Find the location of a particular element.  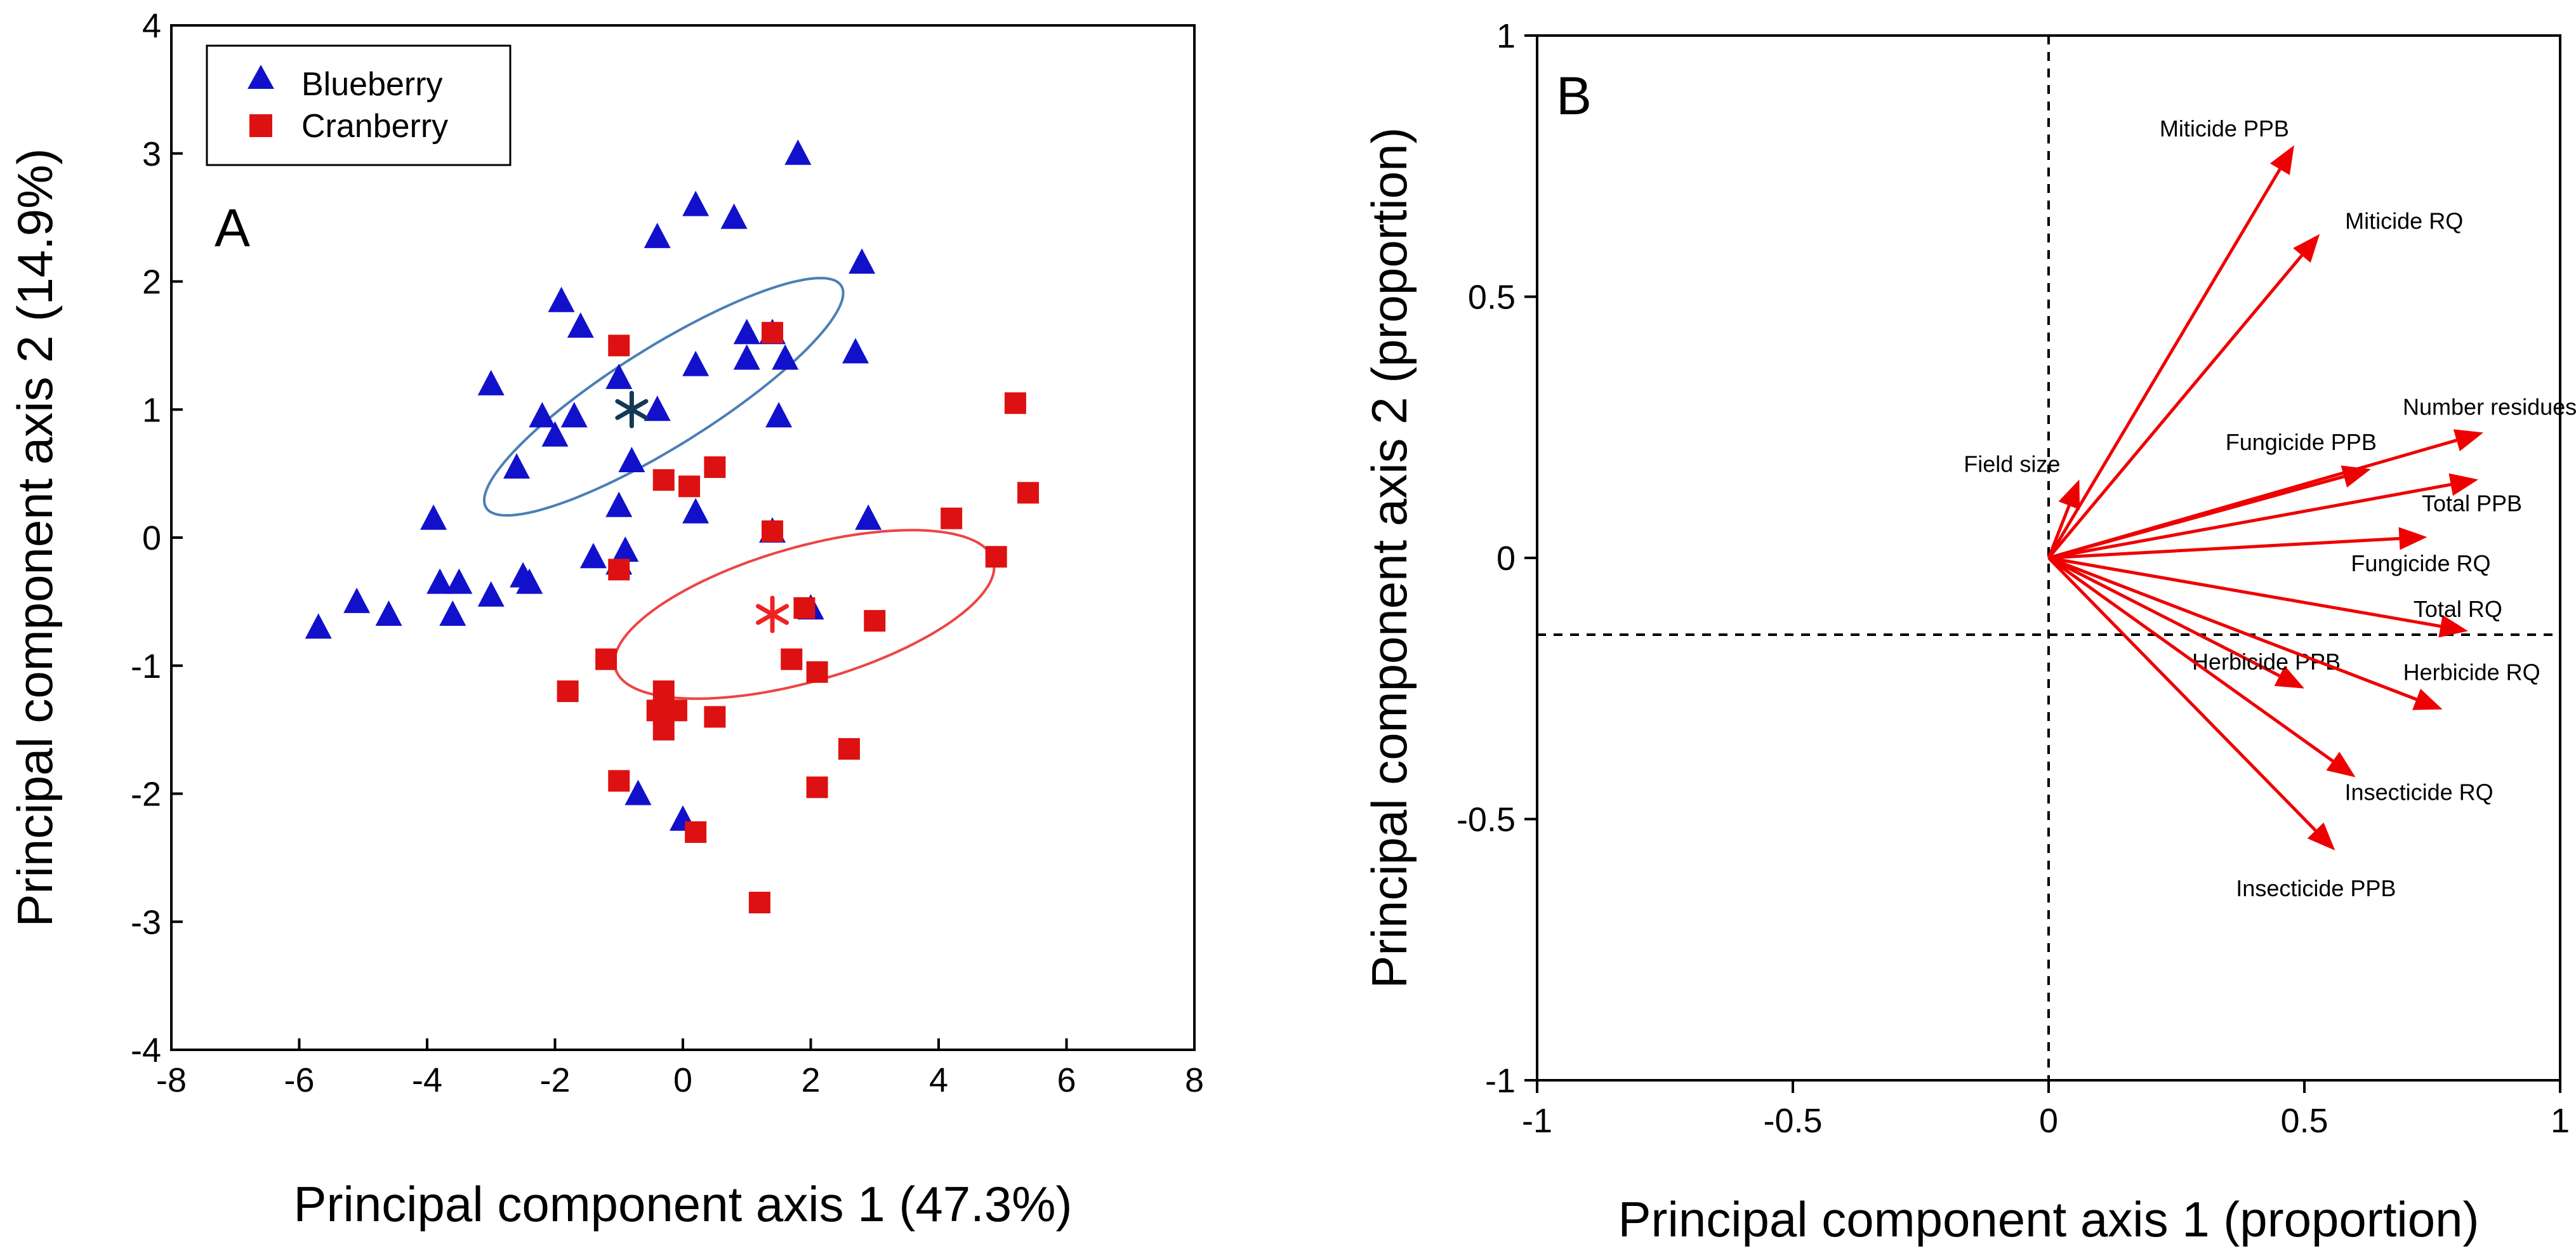

vector-label: Fungicide PPB is located at coordinates (2302, 442).